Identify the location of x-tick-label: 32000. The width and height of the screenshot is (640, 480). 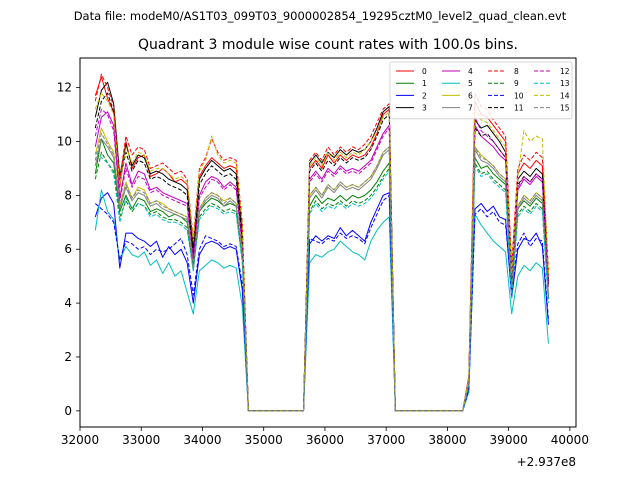
(80, 440).